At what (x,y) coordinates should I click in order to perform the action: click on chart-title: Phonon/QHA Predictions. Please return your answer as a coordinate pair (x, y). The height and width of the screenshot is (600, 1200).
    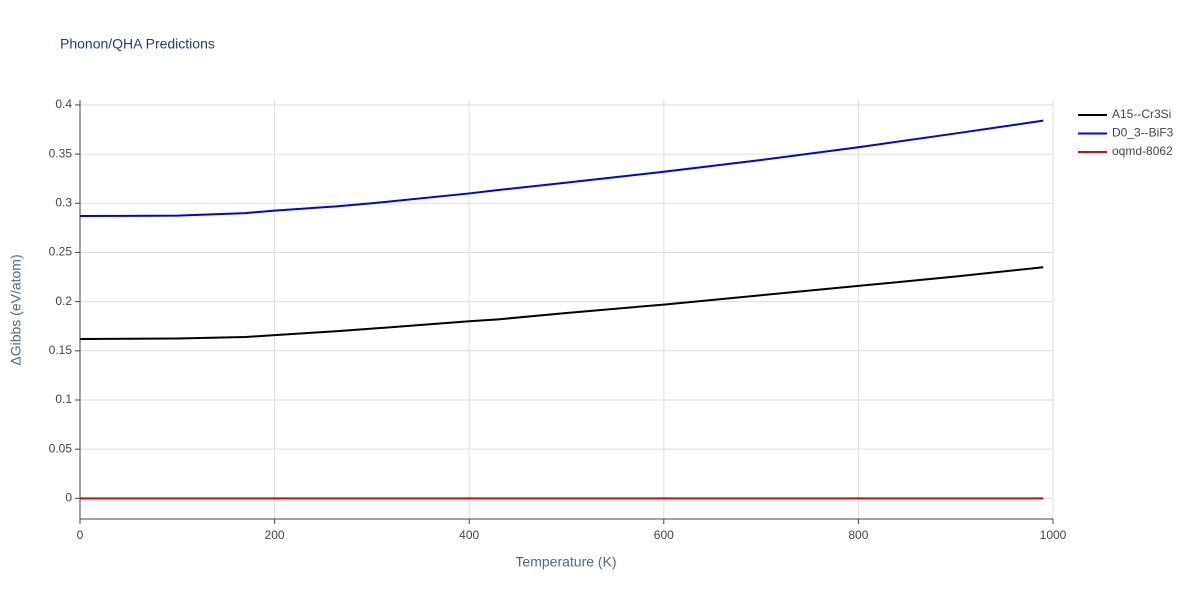
    Looking at the image, I should click on (137, 44).